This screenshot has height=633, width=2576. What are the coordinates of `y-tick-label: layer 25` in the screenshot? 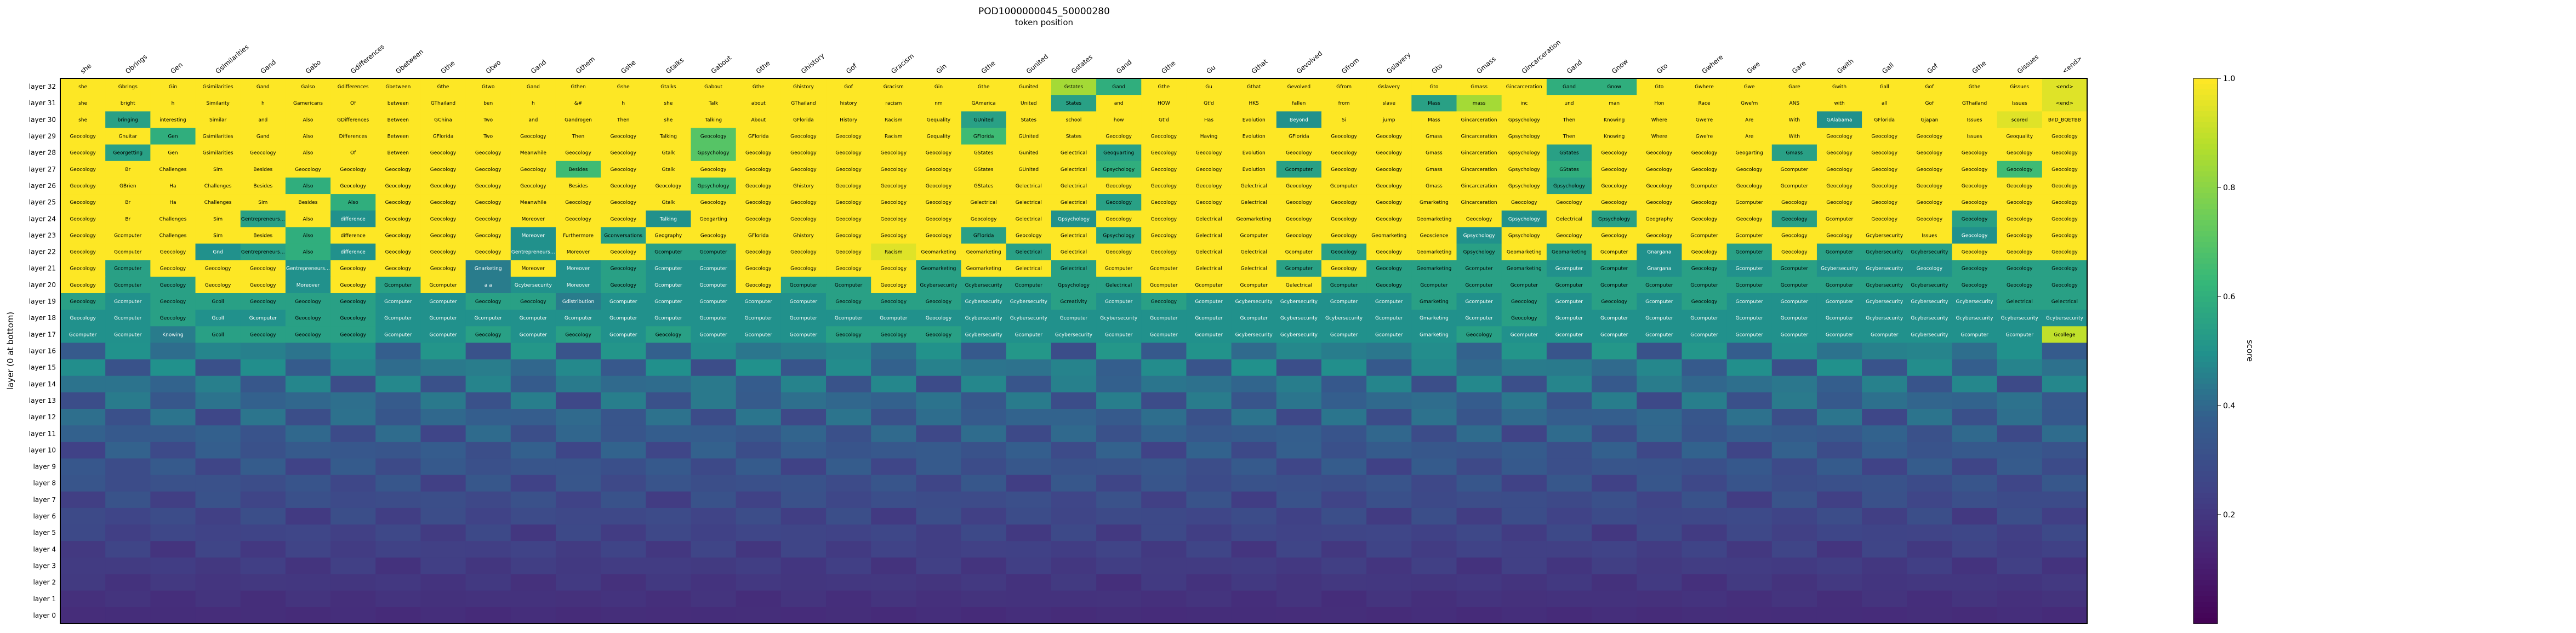 It's located at (42, 202).